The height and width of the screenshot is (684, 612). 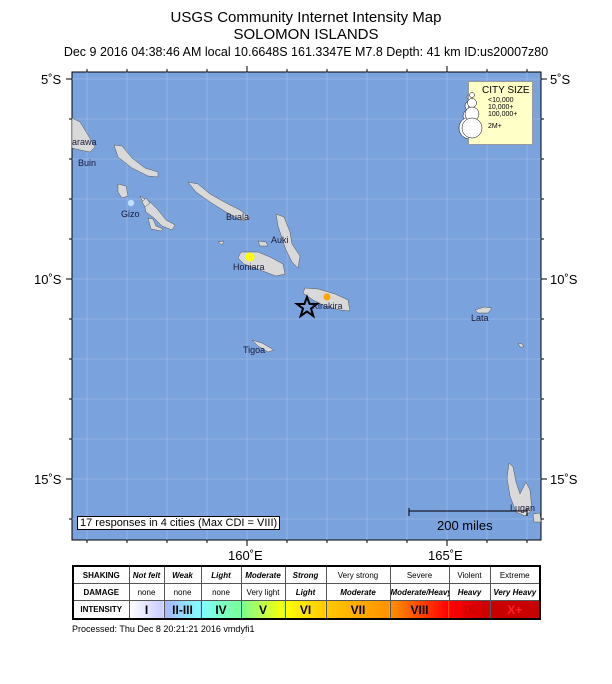 I want to click on island-malakula, so click(x=537, y=517).